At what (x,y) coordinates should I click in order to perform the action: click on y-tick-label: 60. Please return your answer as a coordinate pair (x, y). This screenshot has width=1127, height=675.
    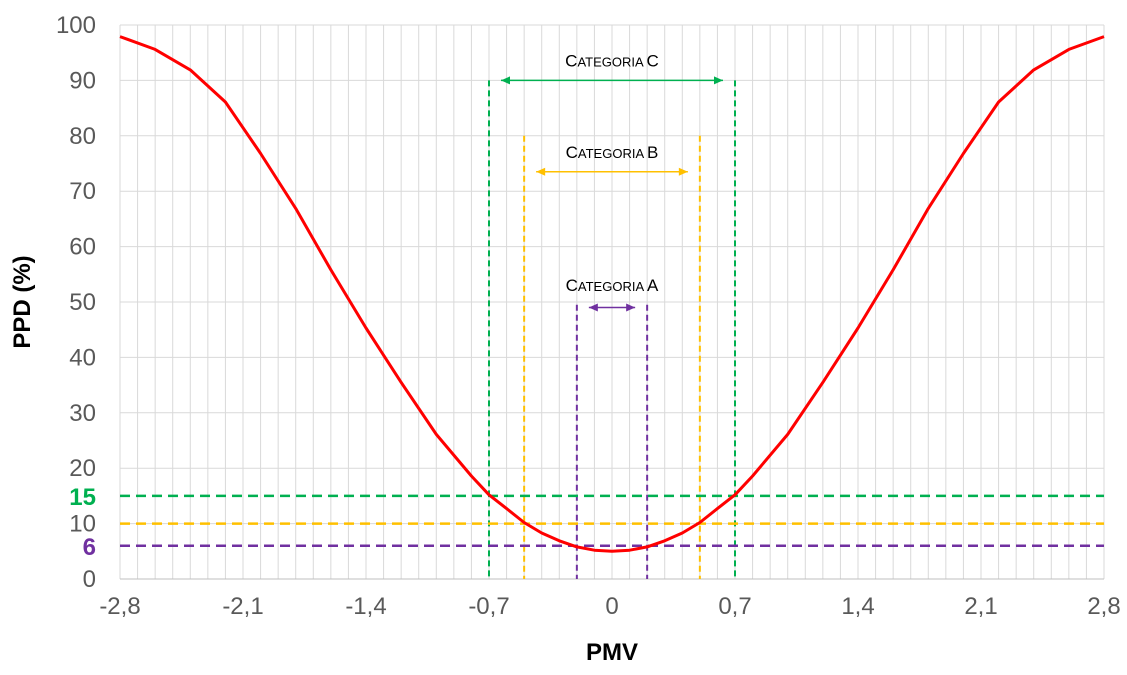
    Looking at the image, I should click on (82, 247).